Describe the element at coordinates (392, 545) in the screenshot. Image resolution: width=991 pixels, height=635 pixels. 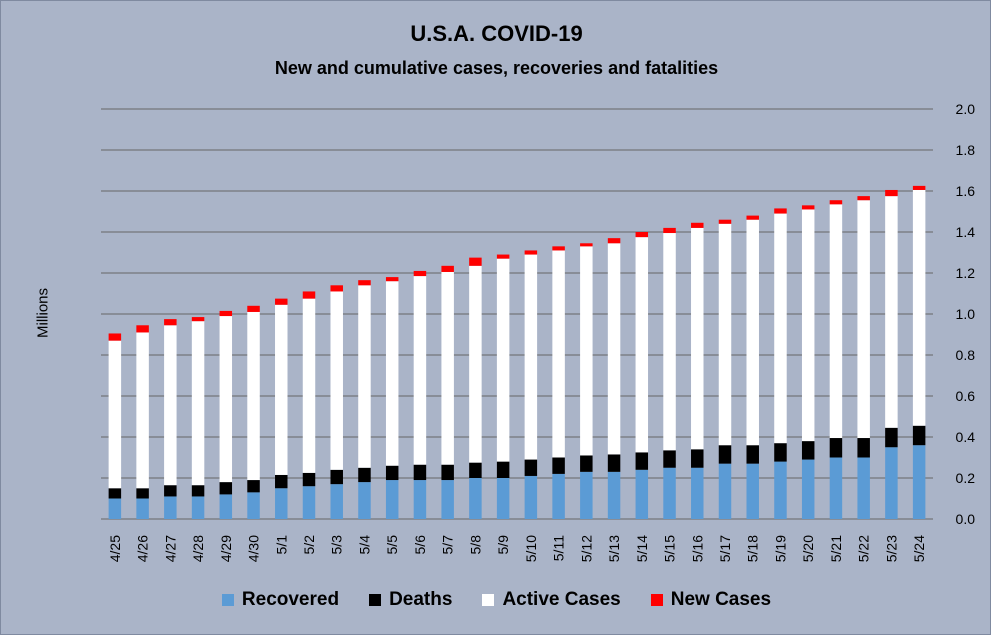
I see `x-tick-label: 5/5` at that location.